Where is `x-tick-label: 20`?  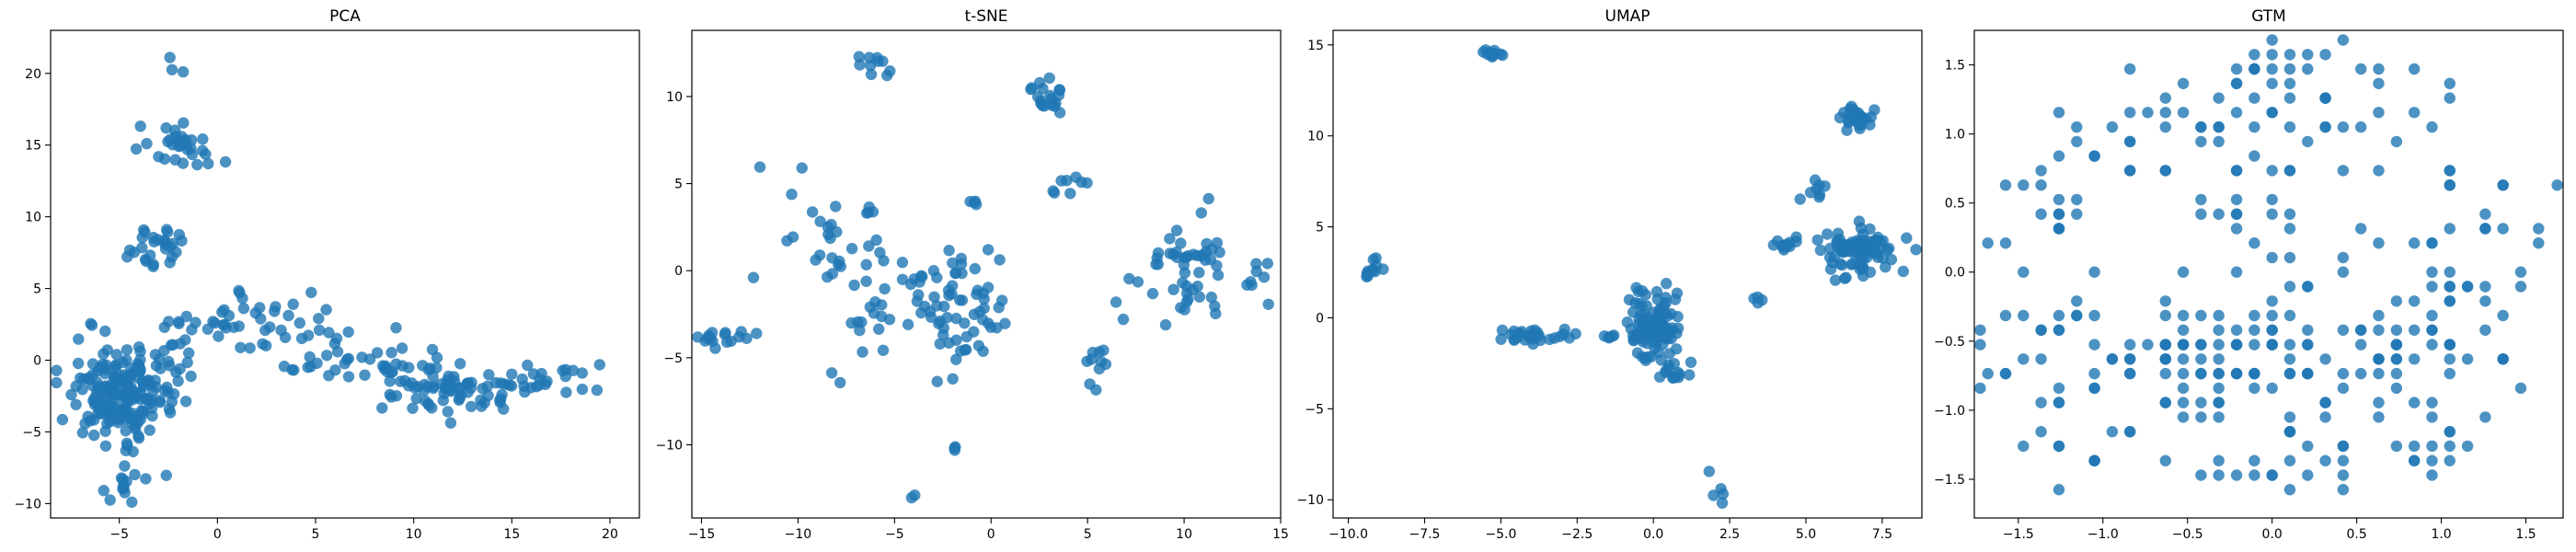
x-tick-label: 20 is located at coordinates (610, 534).